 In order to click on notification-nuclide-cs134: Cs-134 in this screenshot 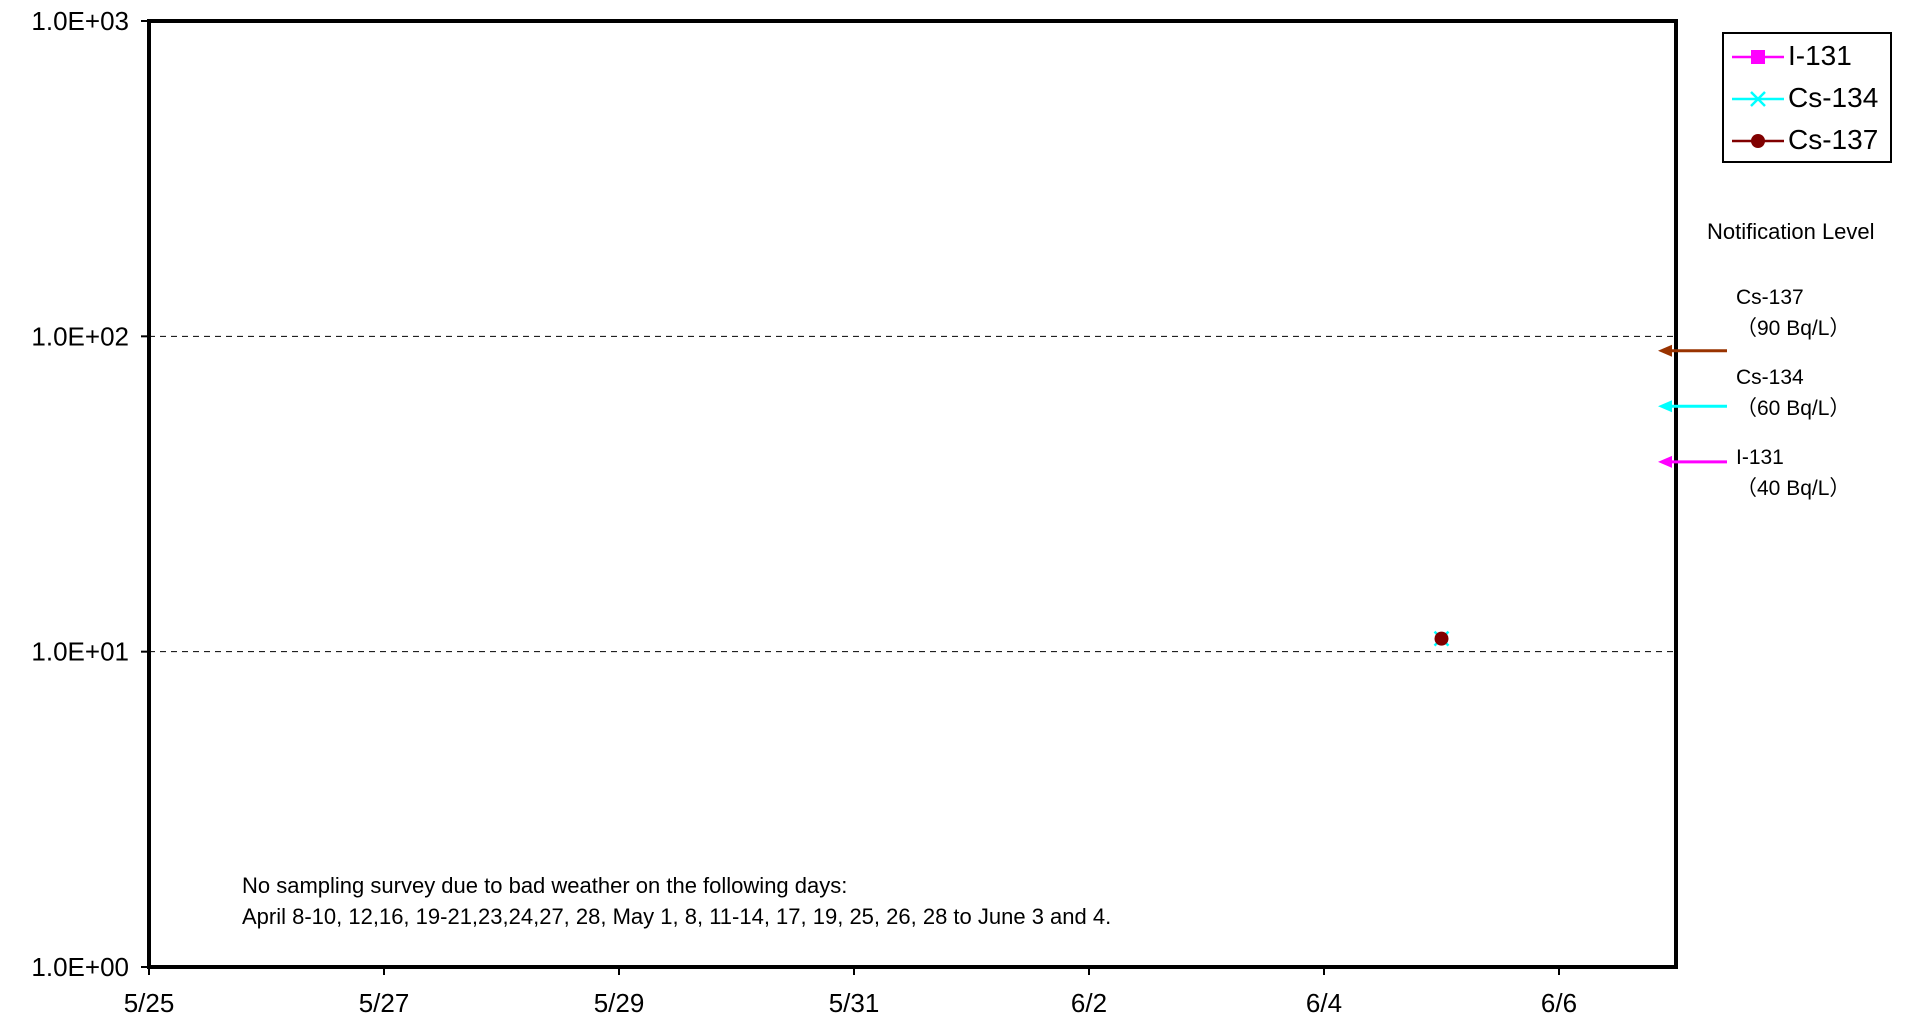, I will do `click(1770, 377)`.